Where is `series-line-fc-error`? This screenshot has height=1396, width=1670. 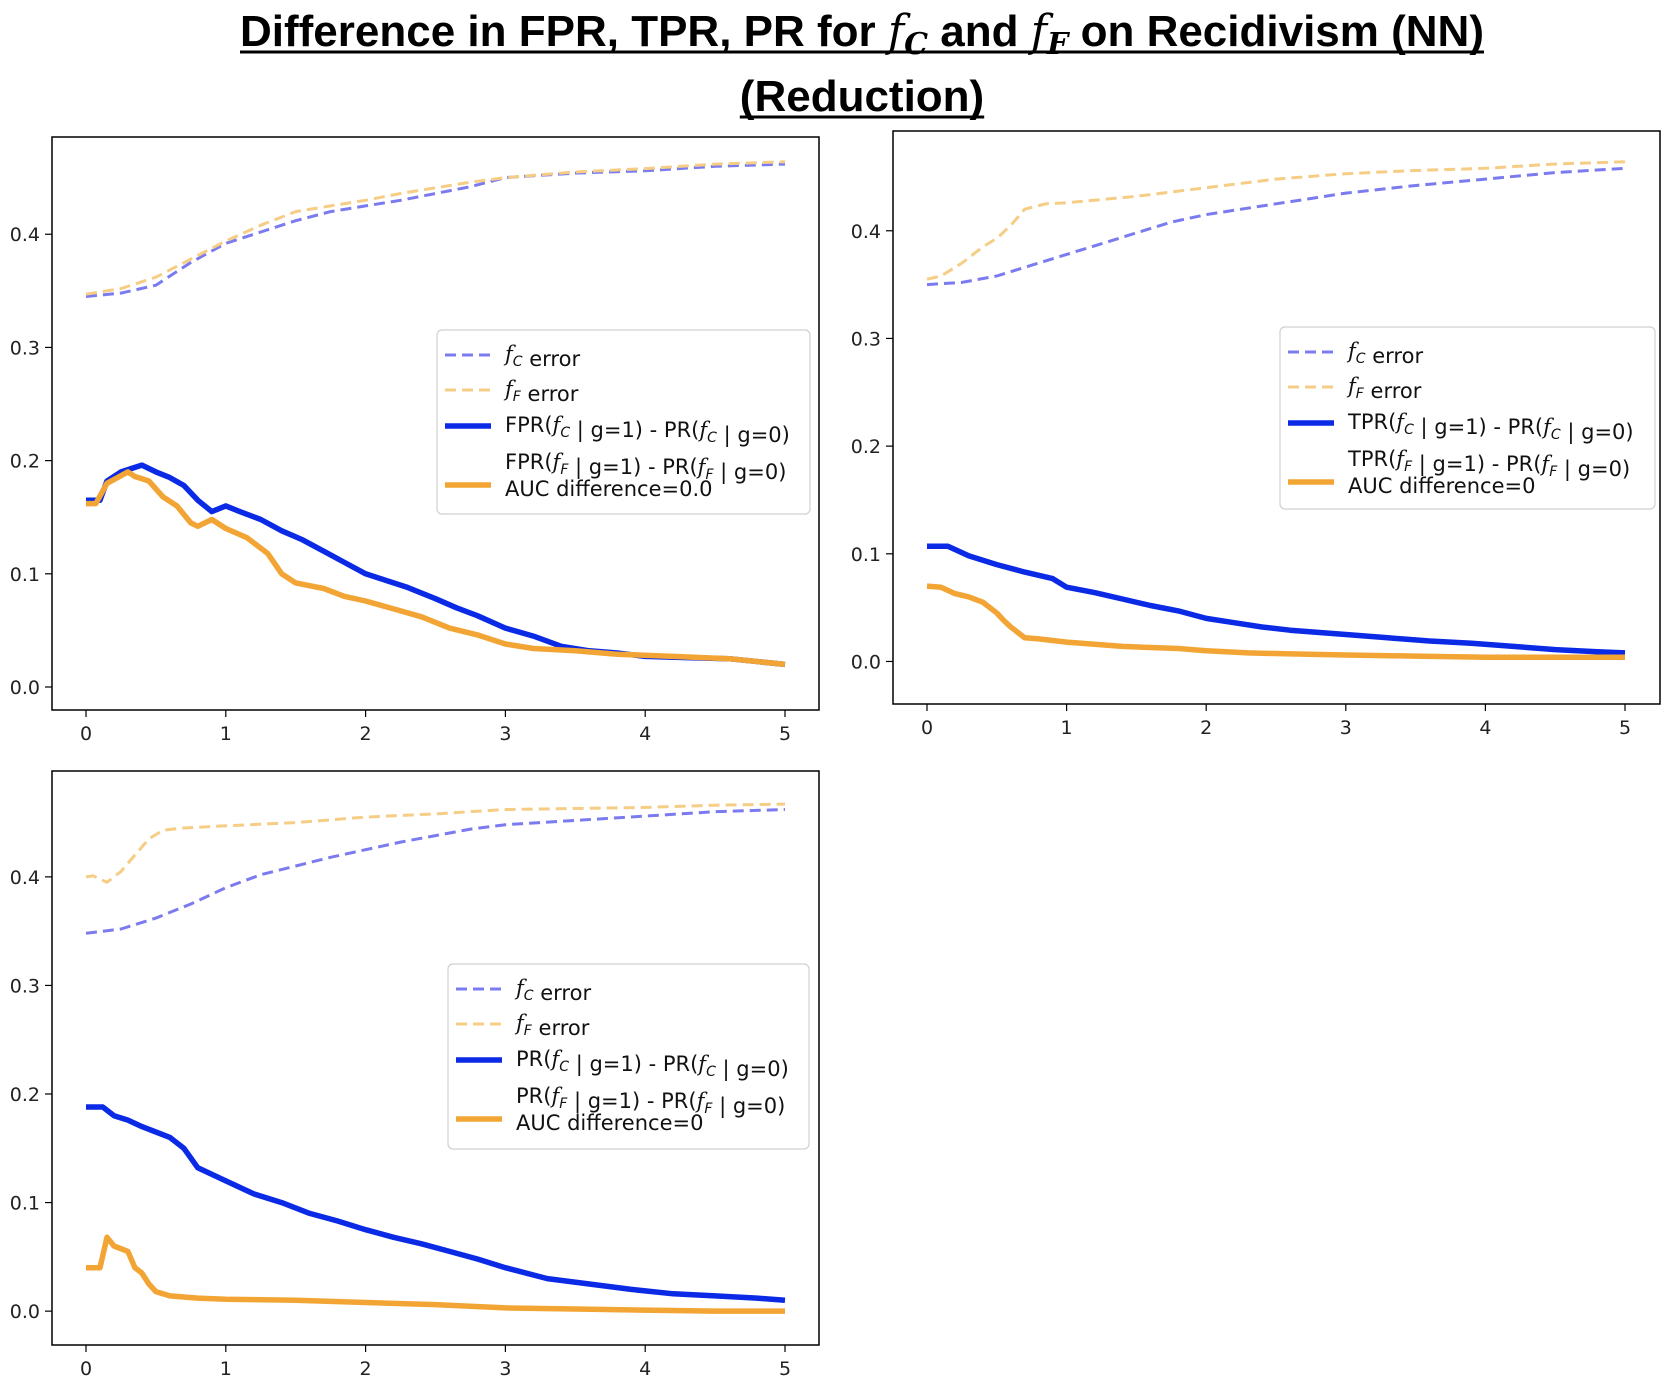
series-line-fc-error is located at coordinates (435, 871).